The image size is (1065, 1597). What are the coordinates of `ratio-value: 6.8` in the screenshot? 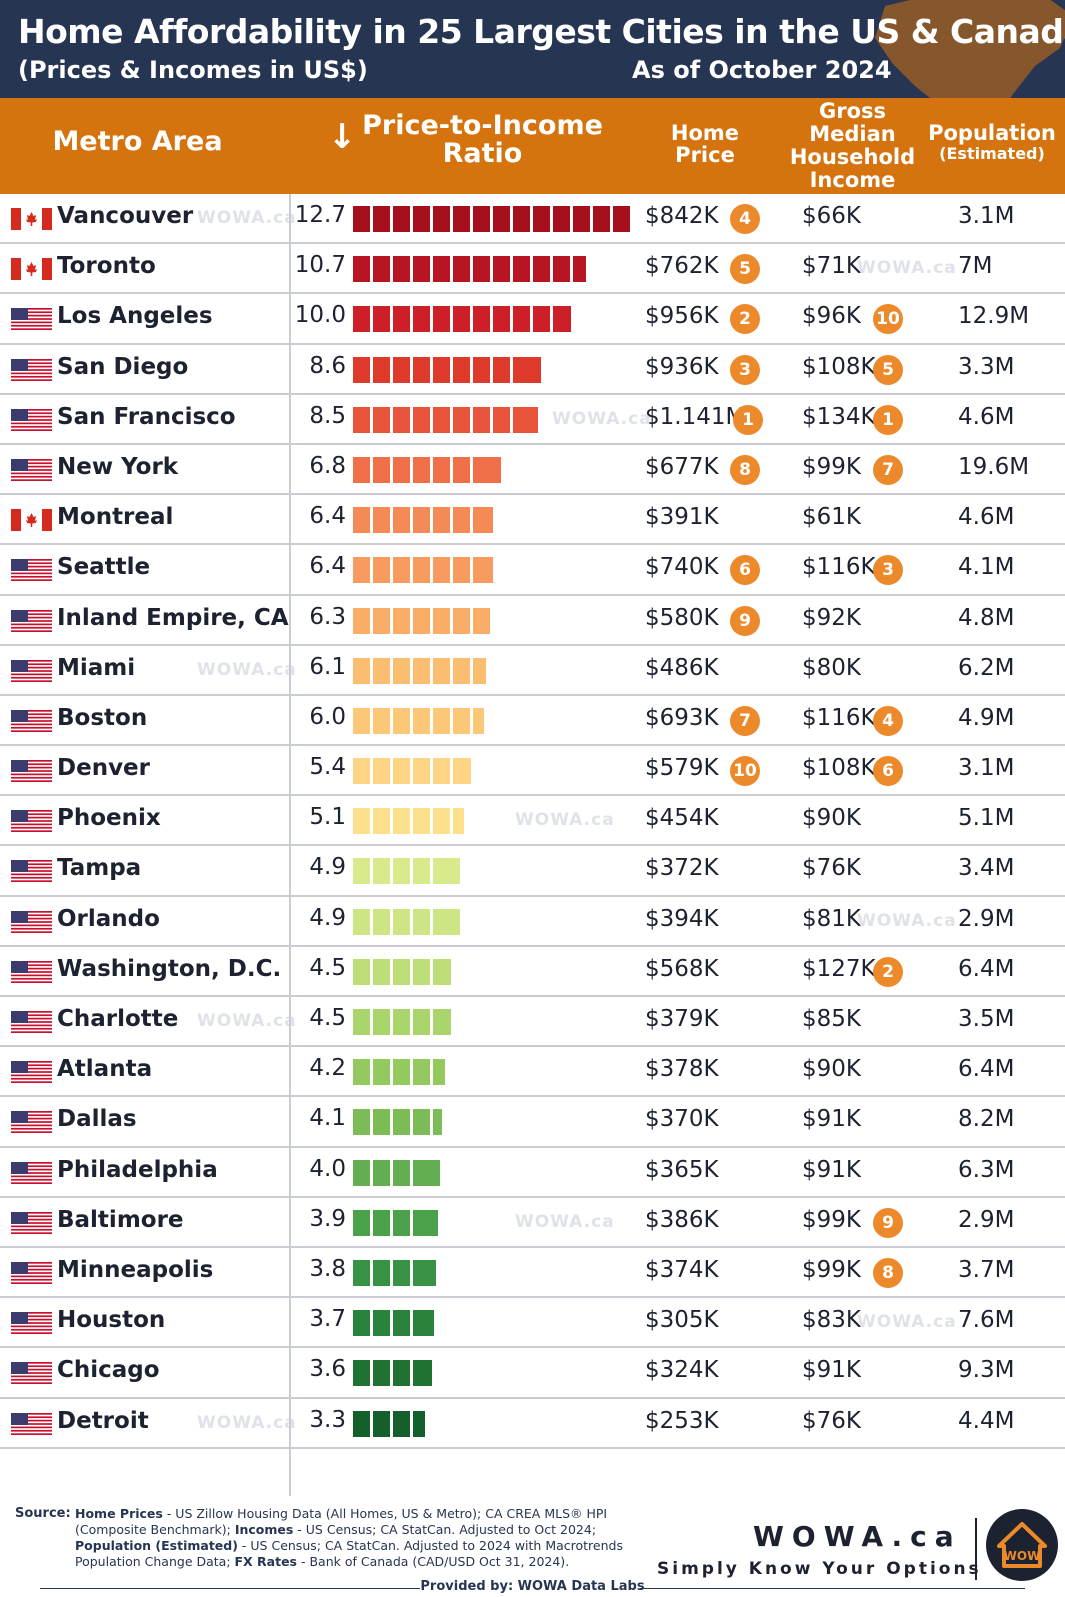 It's located at (327, 465).